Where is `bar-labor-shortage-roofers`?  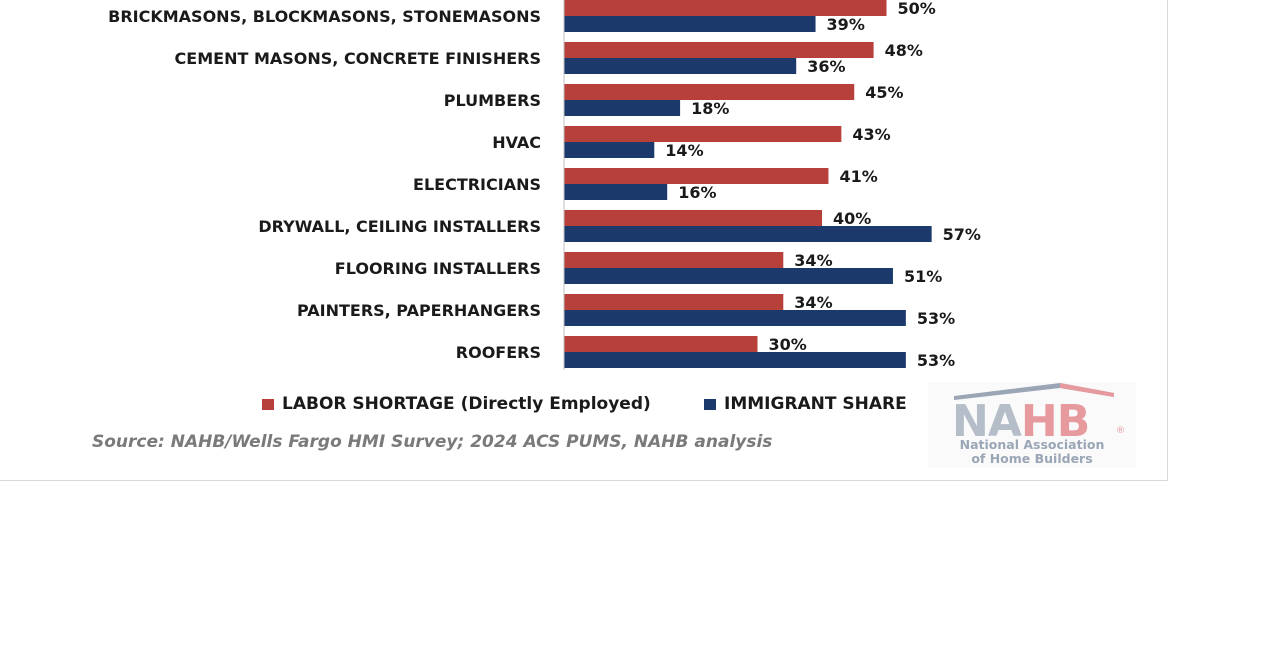 bar-labor-shortage-roofers is located at coordinates (661, 344).